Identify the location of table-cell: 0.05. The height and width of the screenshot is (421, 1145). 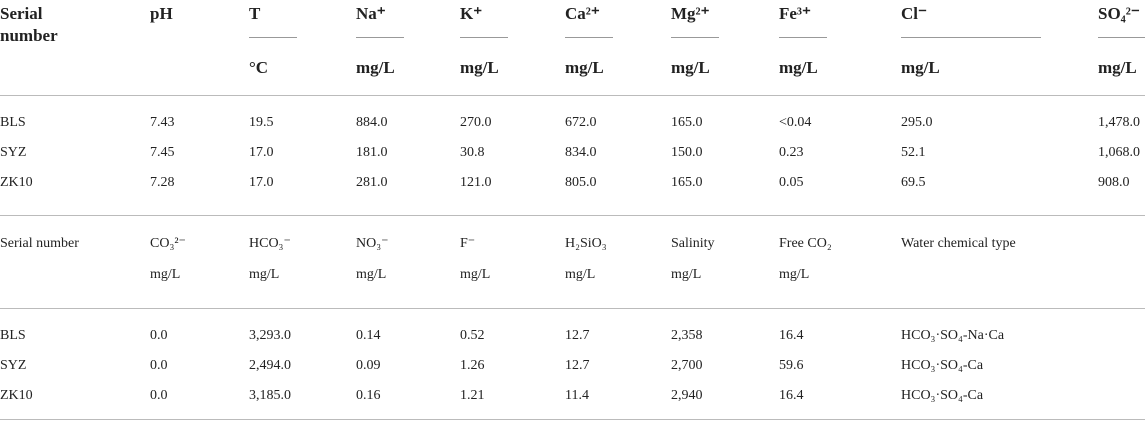
(791, 182).